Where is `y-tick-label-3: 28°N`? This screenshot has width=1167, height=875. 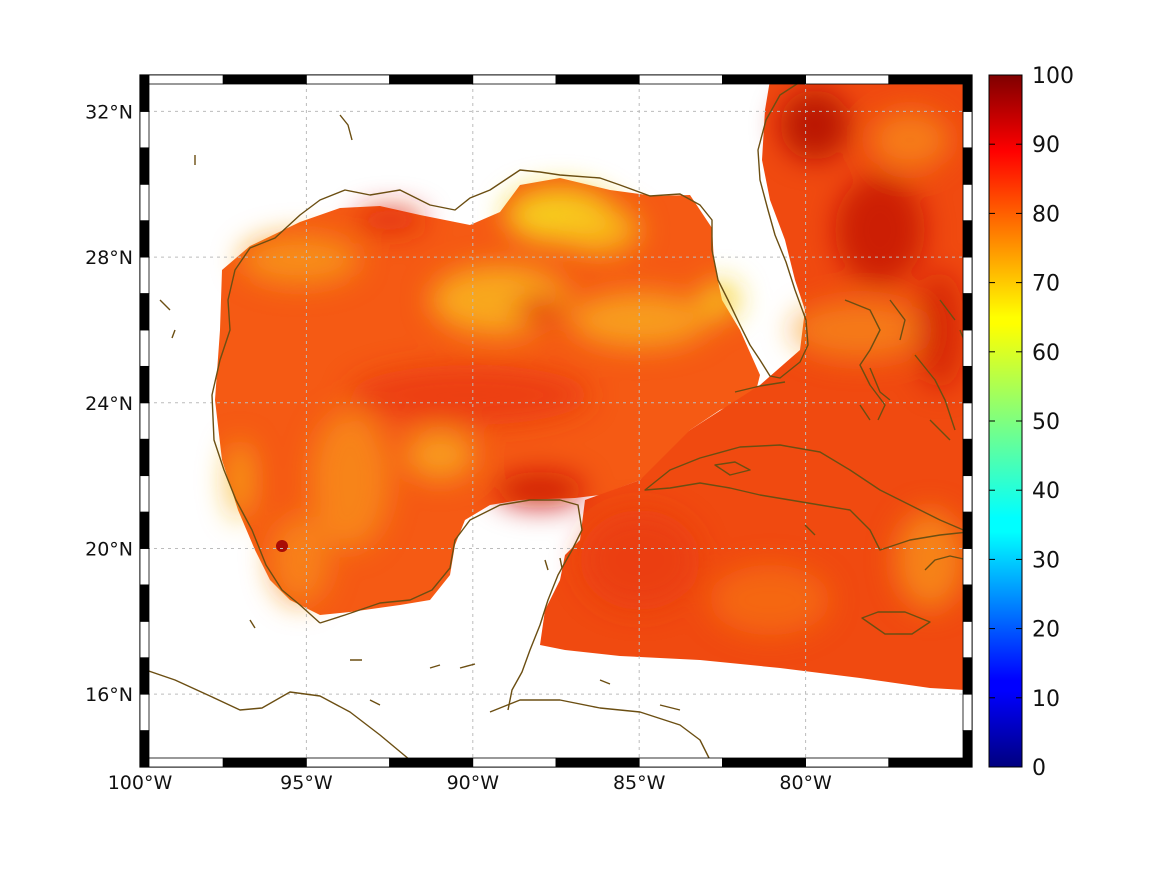
y-tick-label-3: 28°N is located at coordinates (109, 258).